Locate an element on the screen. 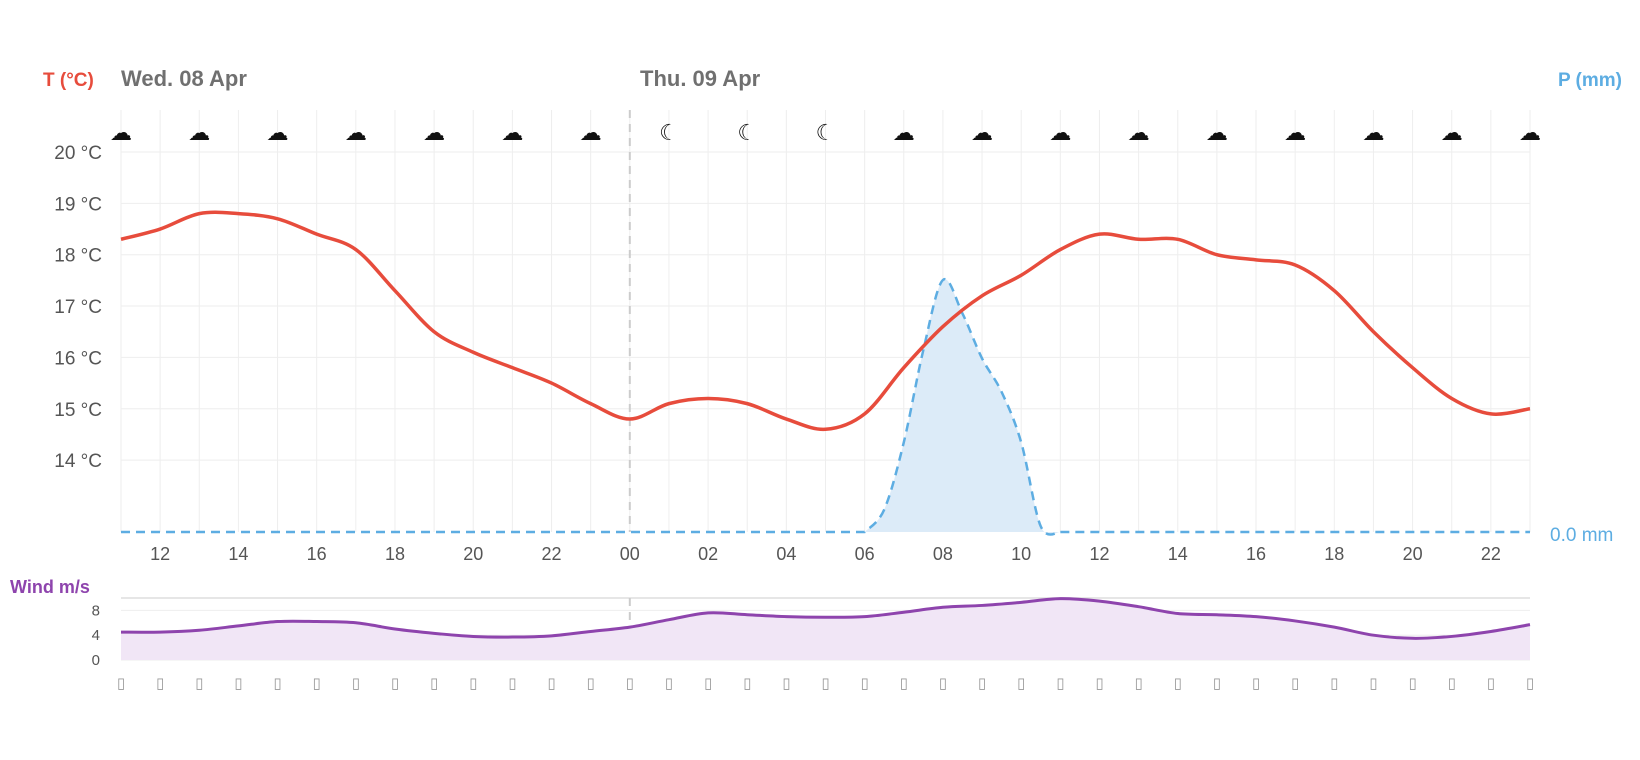  temperature-axis-title: T (°C) is located at coordinates (68, 80).